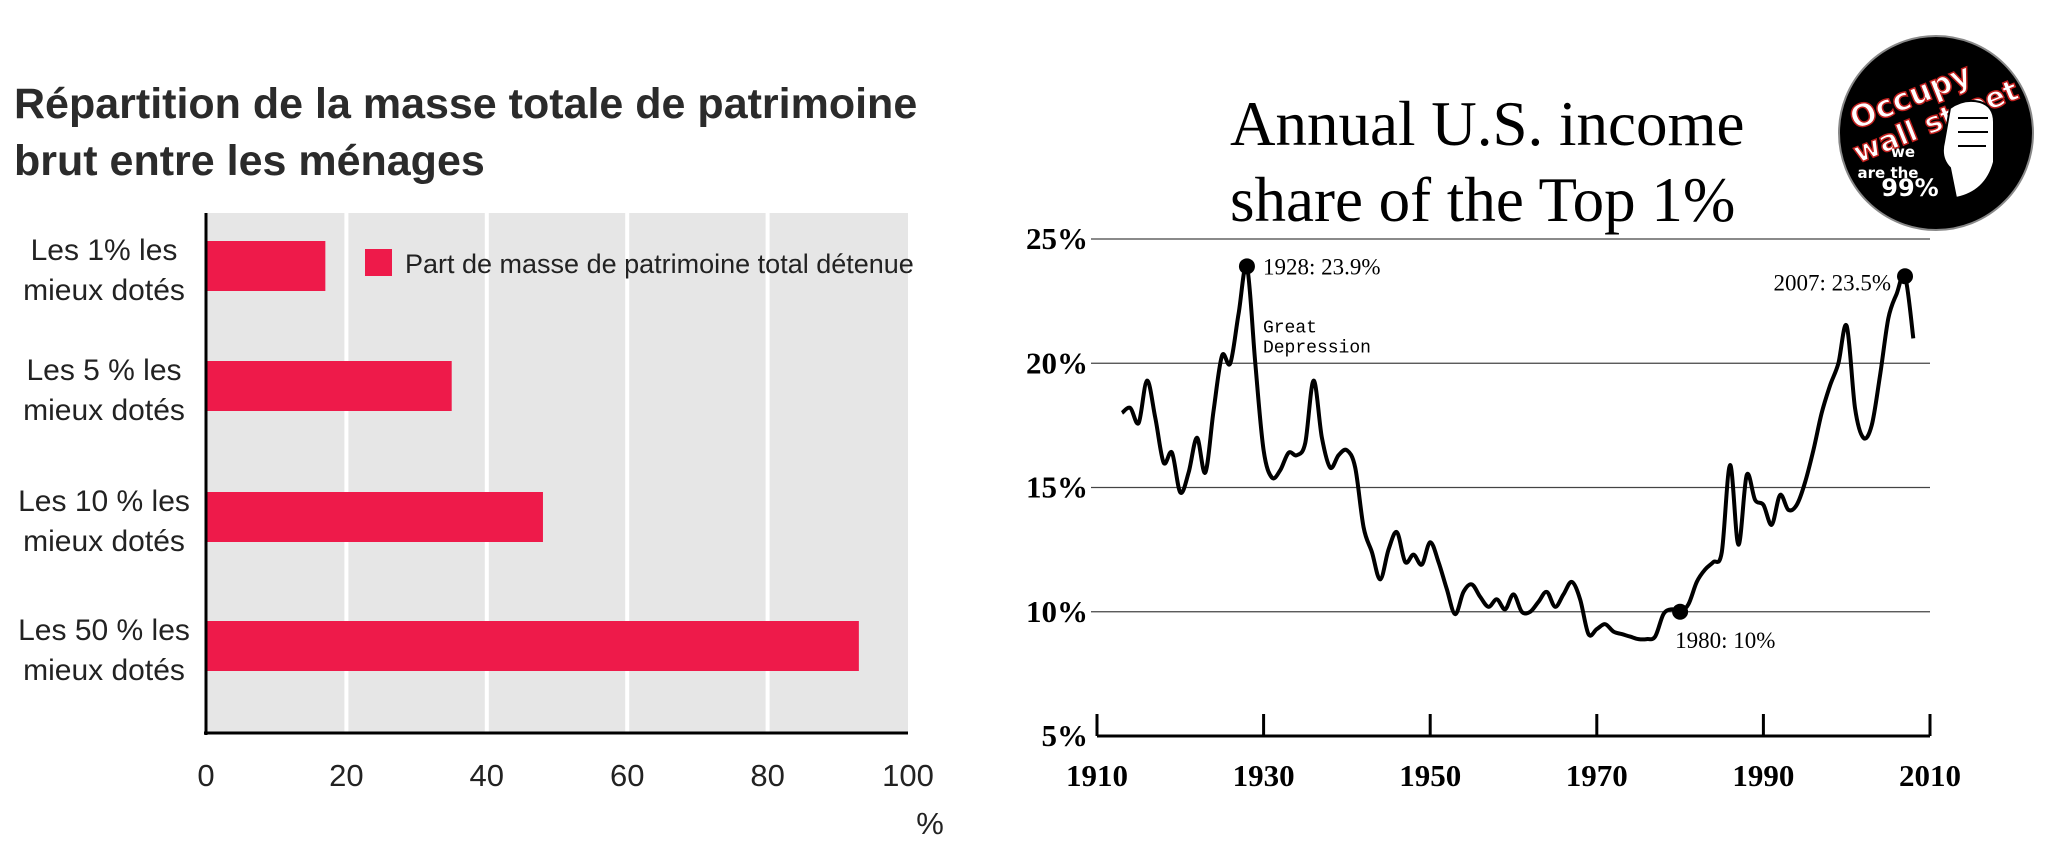  What do you see at coordinates (908, 775) in the screenshot?
I see `x-tick-label: 100` at bounding box center [908, 775].